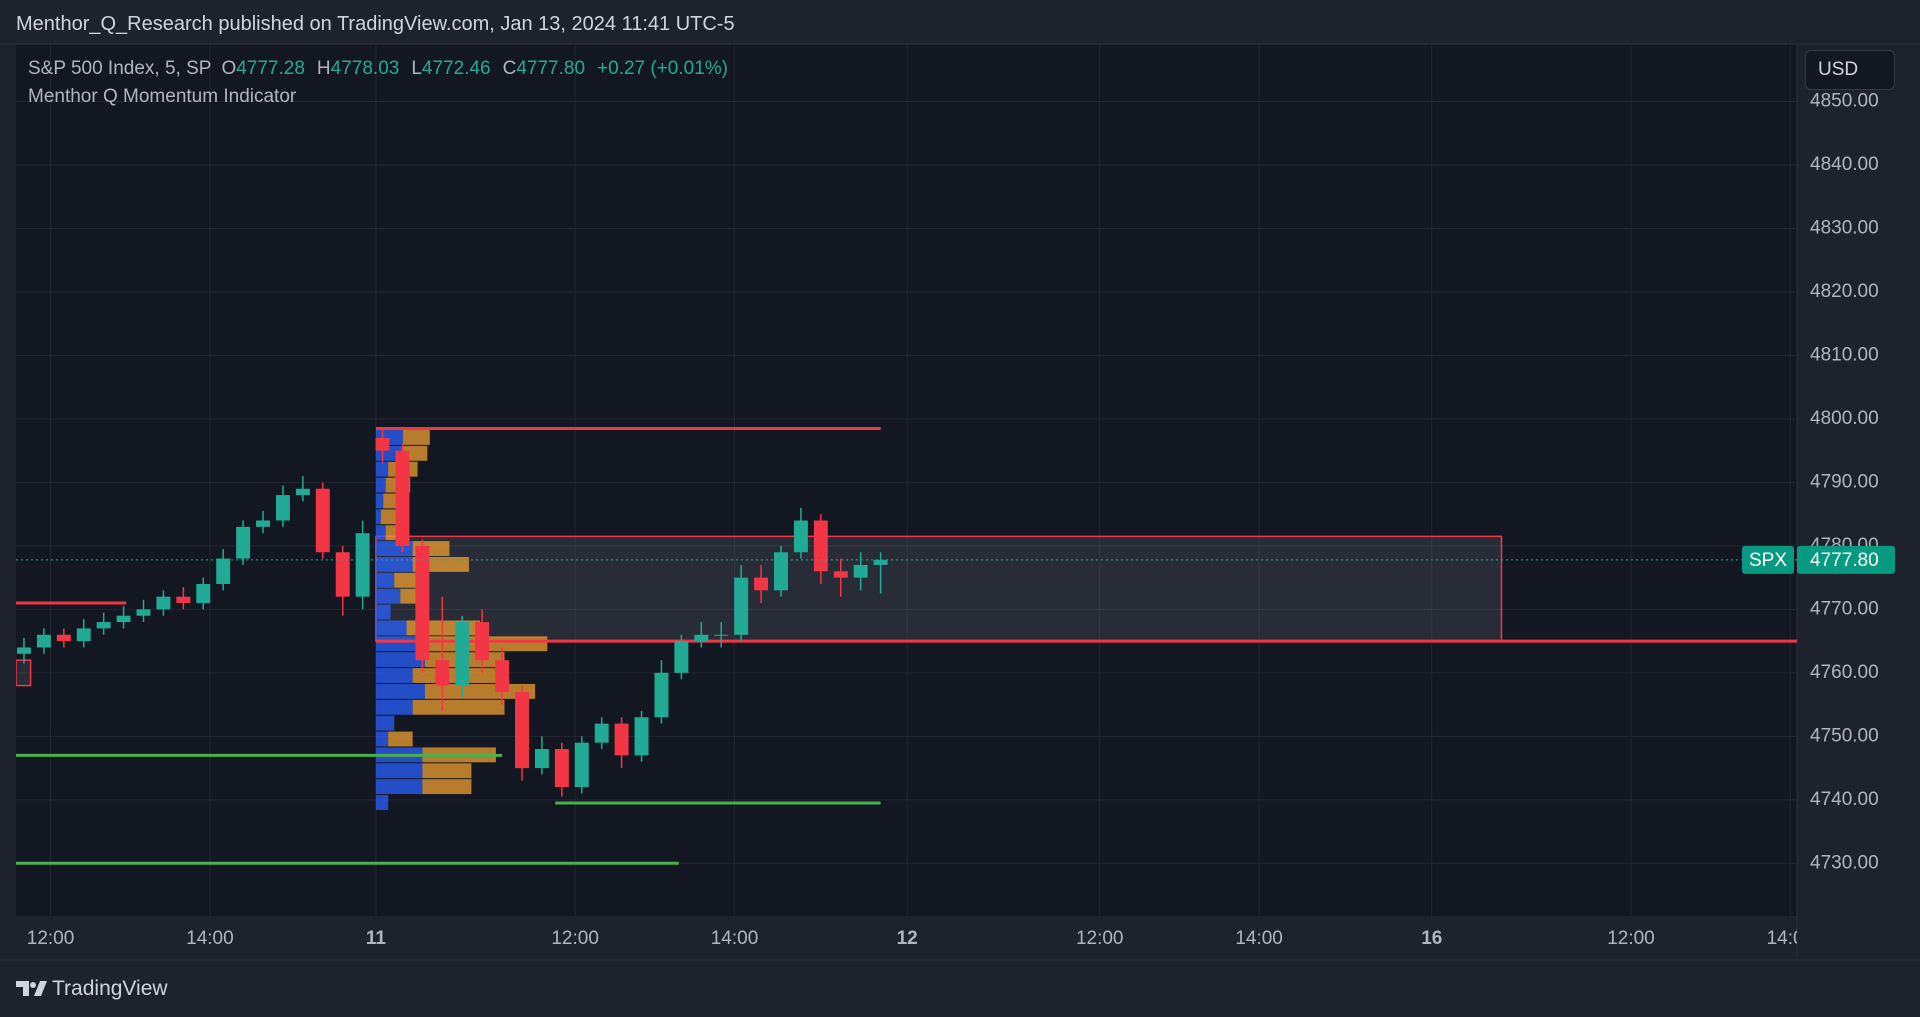  I want to click on x-tick-label: 11, so click(376, 938).